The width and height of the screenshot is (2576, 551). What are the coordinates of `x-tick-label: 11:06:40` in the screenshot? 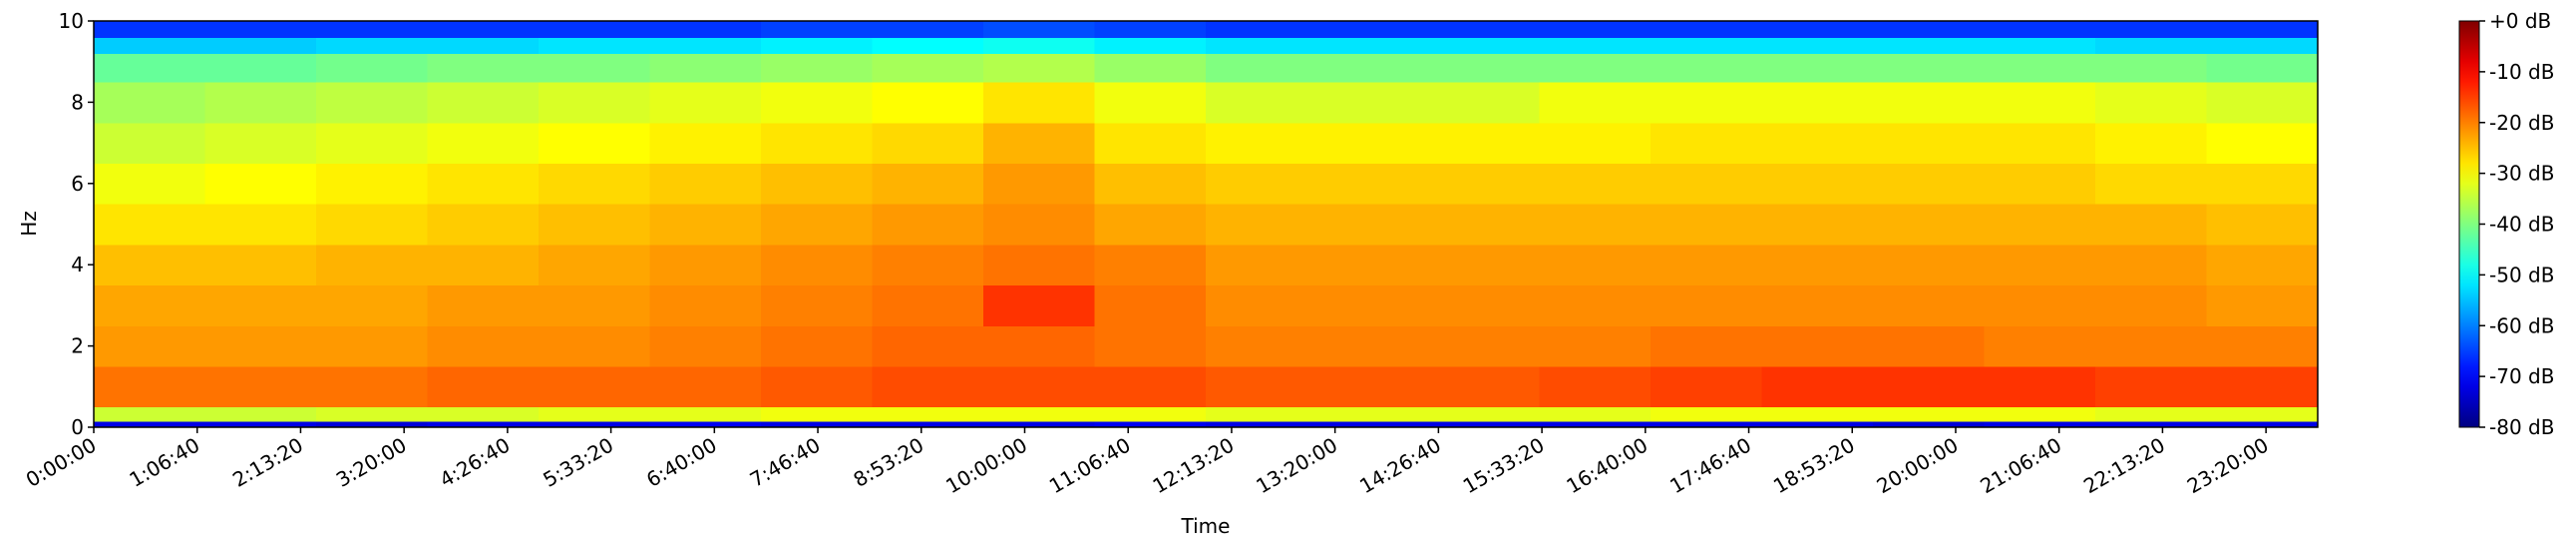 It's located at (1090, 466).